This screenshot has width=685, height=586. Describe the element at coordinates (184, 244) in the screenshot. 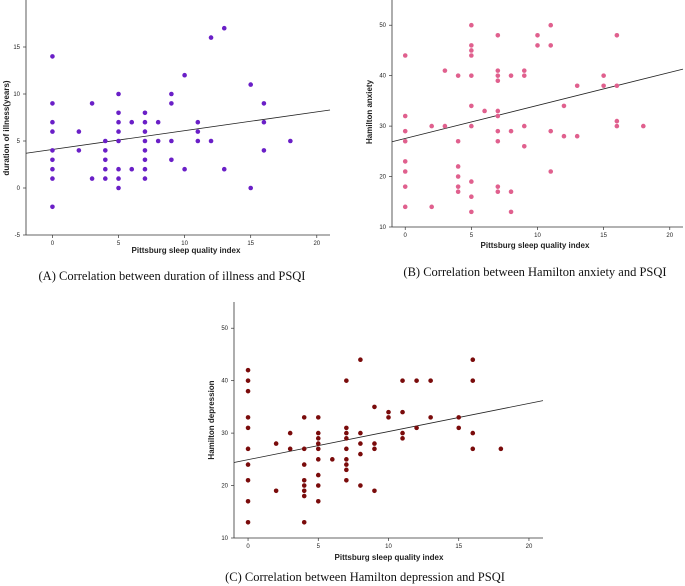

I see `panel-a-x-tick-label: 10` at that location.